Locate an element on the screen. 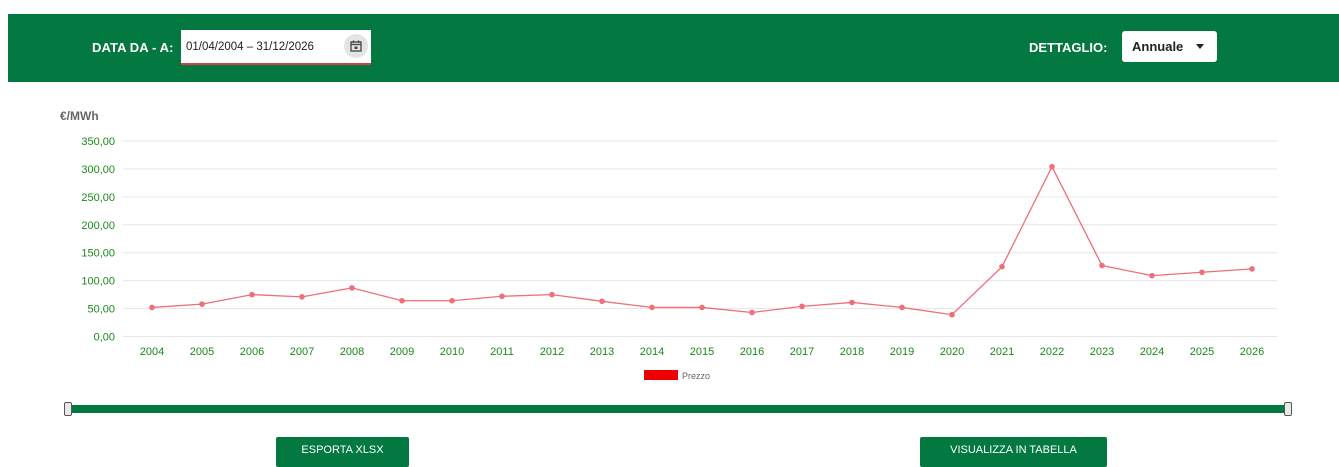 The image size is (1339, 467). x-tick-label: 2009 is located at coordinates (402, 352).